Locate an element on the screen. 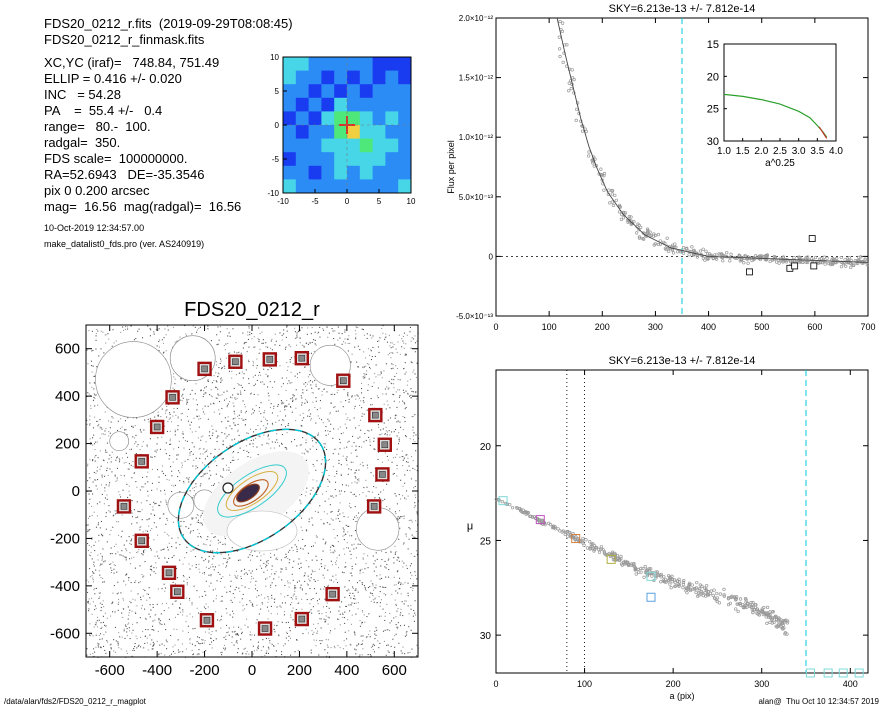 This screenshot has width=885, height=708. y-axis-label: Flux per pixel is located at coordinates (451, 167).